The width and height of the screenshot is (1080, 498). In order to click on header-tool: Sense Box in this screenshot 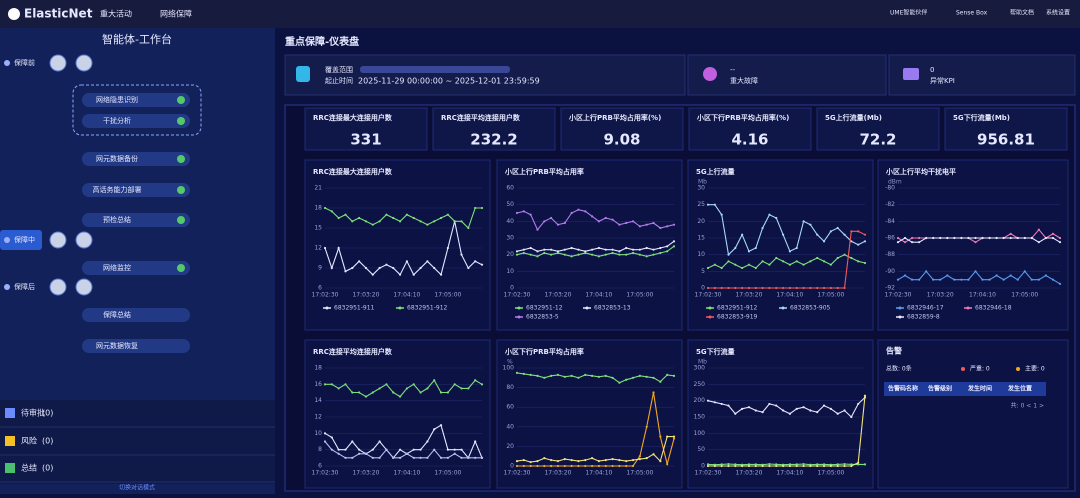, I will do `click(972, 13)`.